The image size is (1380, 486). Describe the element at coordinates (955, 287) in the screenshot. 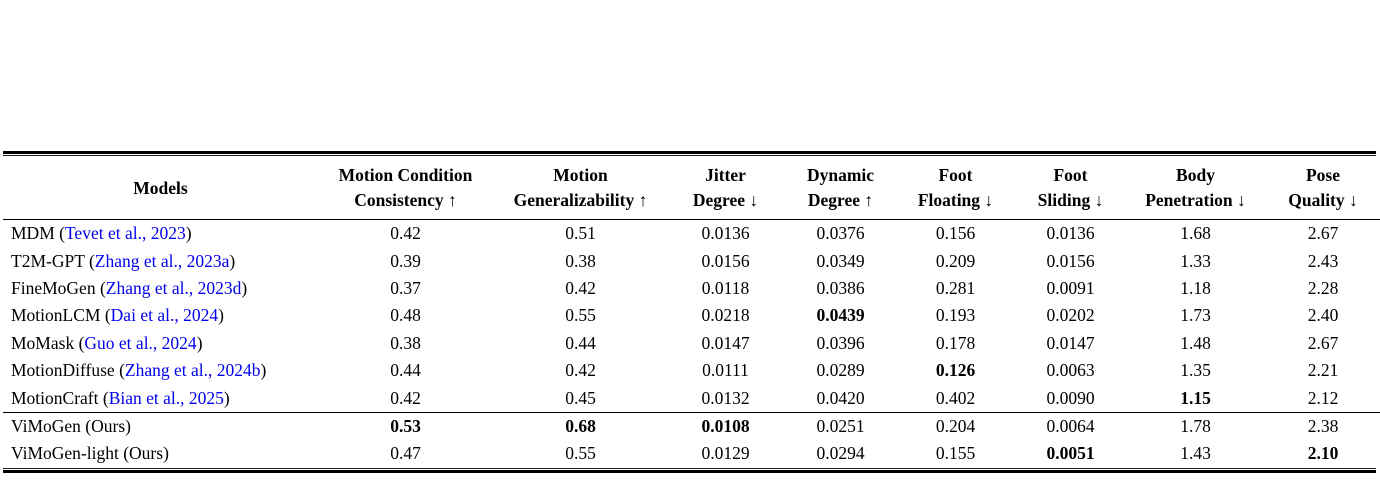

I see `metric-value-cell: 0.281` at that location.